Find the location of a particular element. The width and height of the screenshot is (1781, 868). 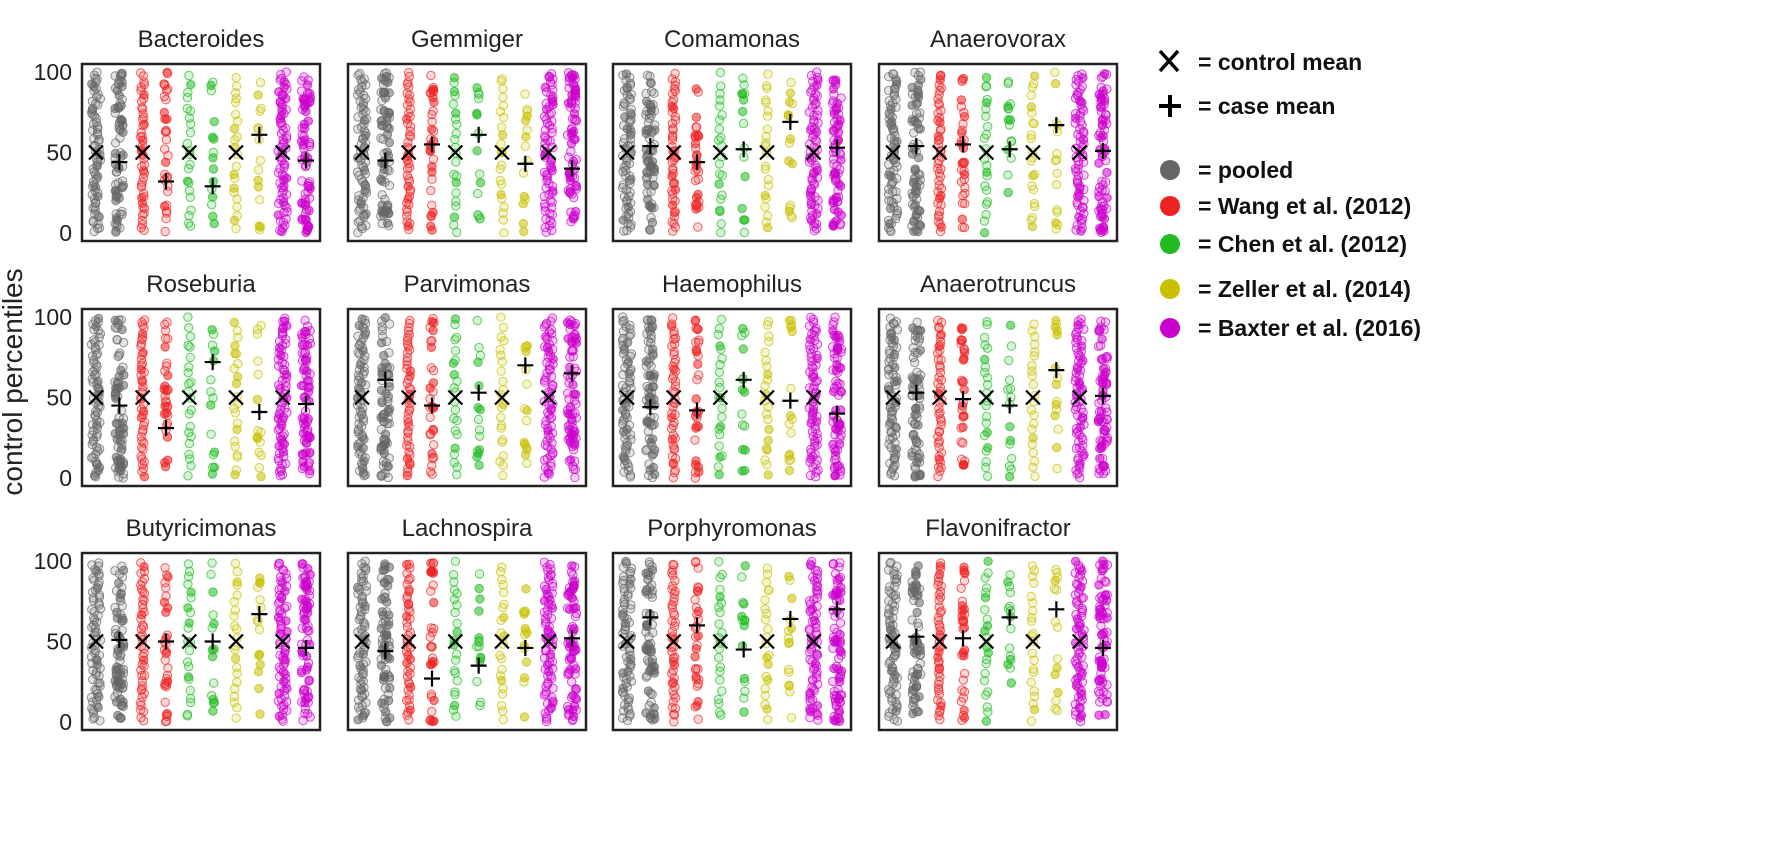

panel-title: Butyricimonas is located at coordinates (201, 528).